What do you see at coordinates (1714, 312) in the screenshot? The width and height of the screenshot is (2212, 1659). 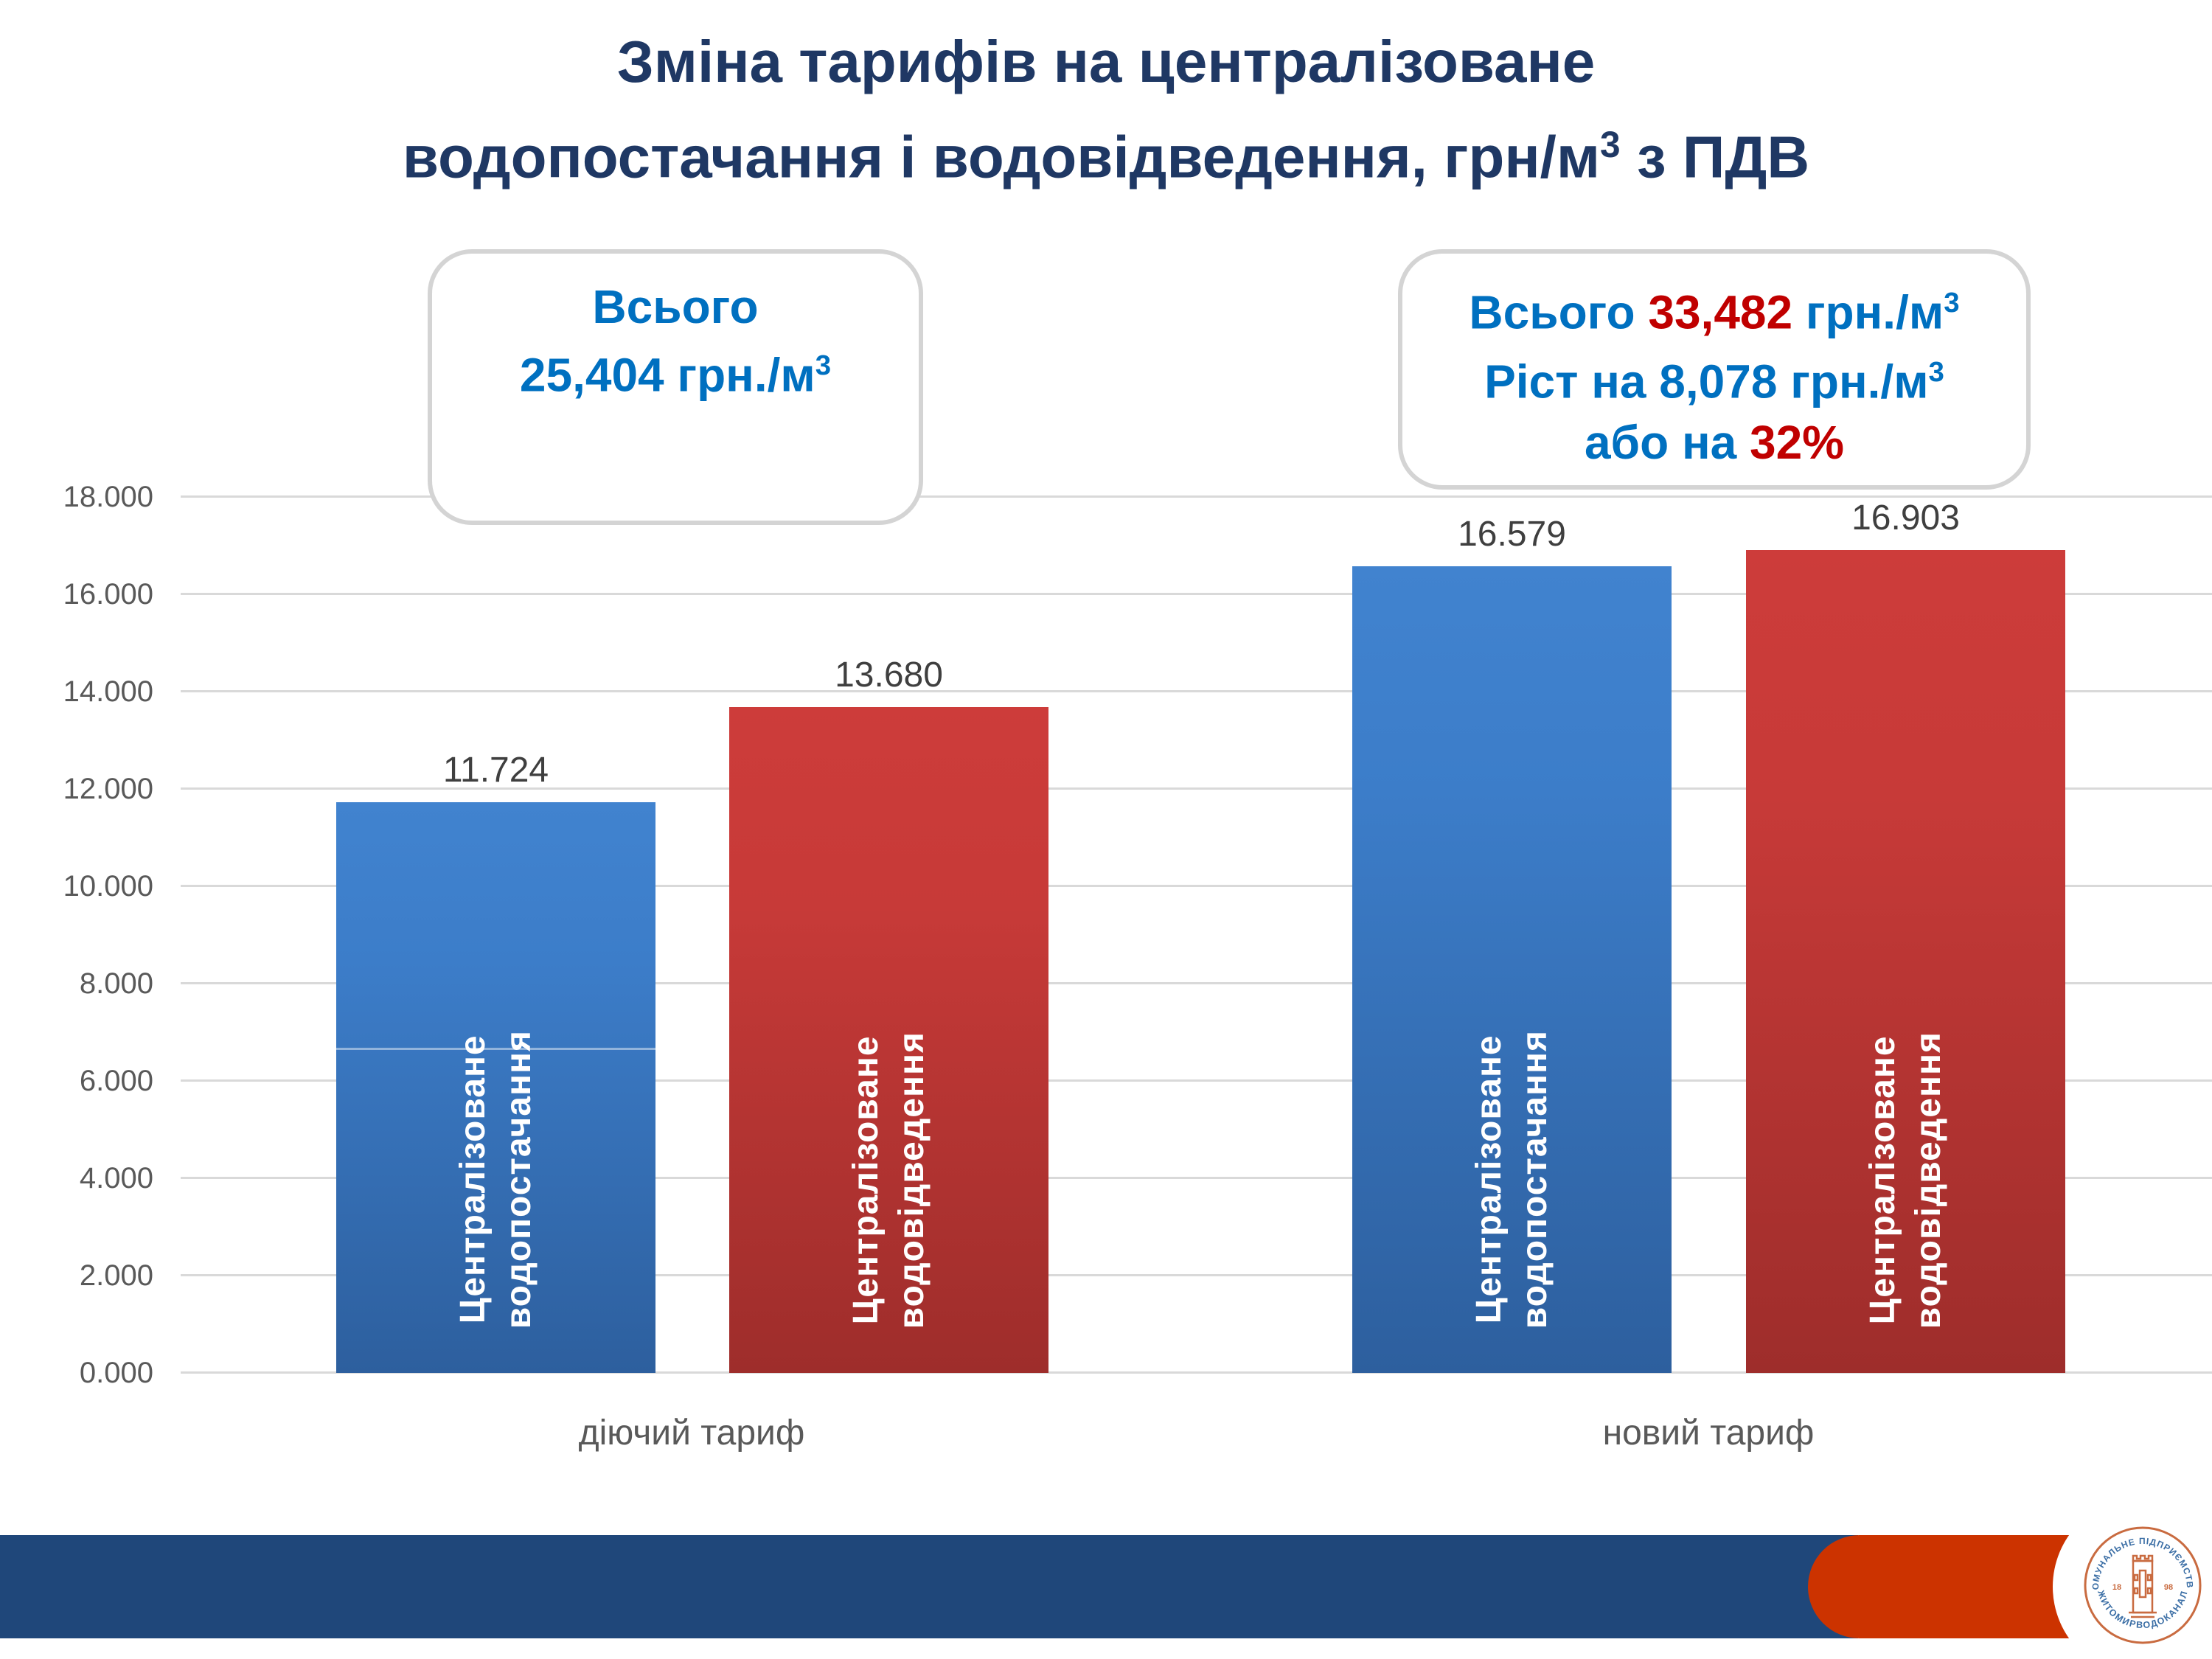 I see `callout-new-total-line1: Всього 33,482 грн./м3` at bounding box center [1714, 312].